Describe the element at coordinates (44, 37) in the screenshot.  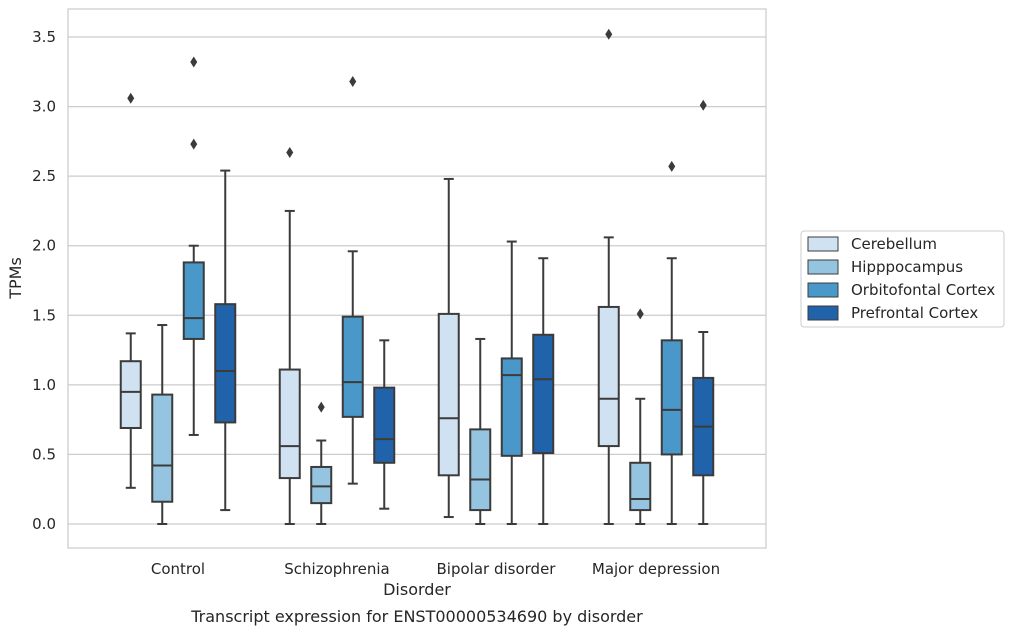
I see `y-tick-label: 3.5` at that location.